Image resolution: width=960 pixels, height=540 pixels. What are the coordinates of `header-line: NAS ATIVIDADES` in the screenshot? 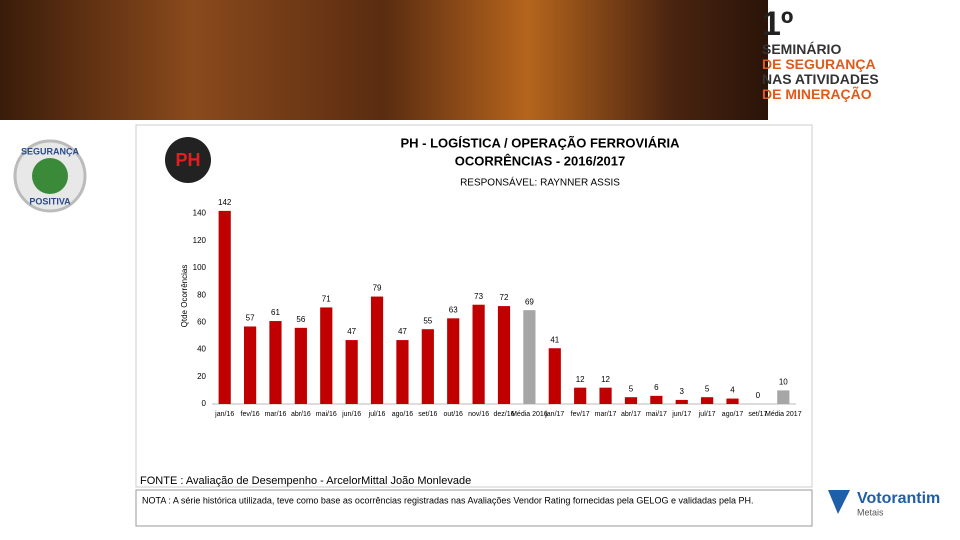 It's located at (820, 79).